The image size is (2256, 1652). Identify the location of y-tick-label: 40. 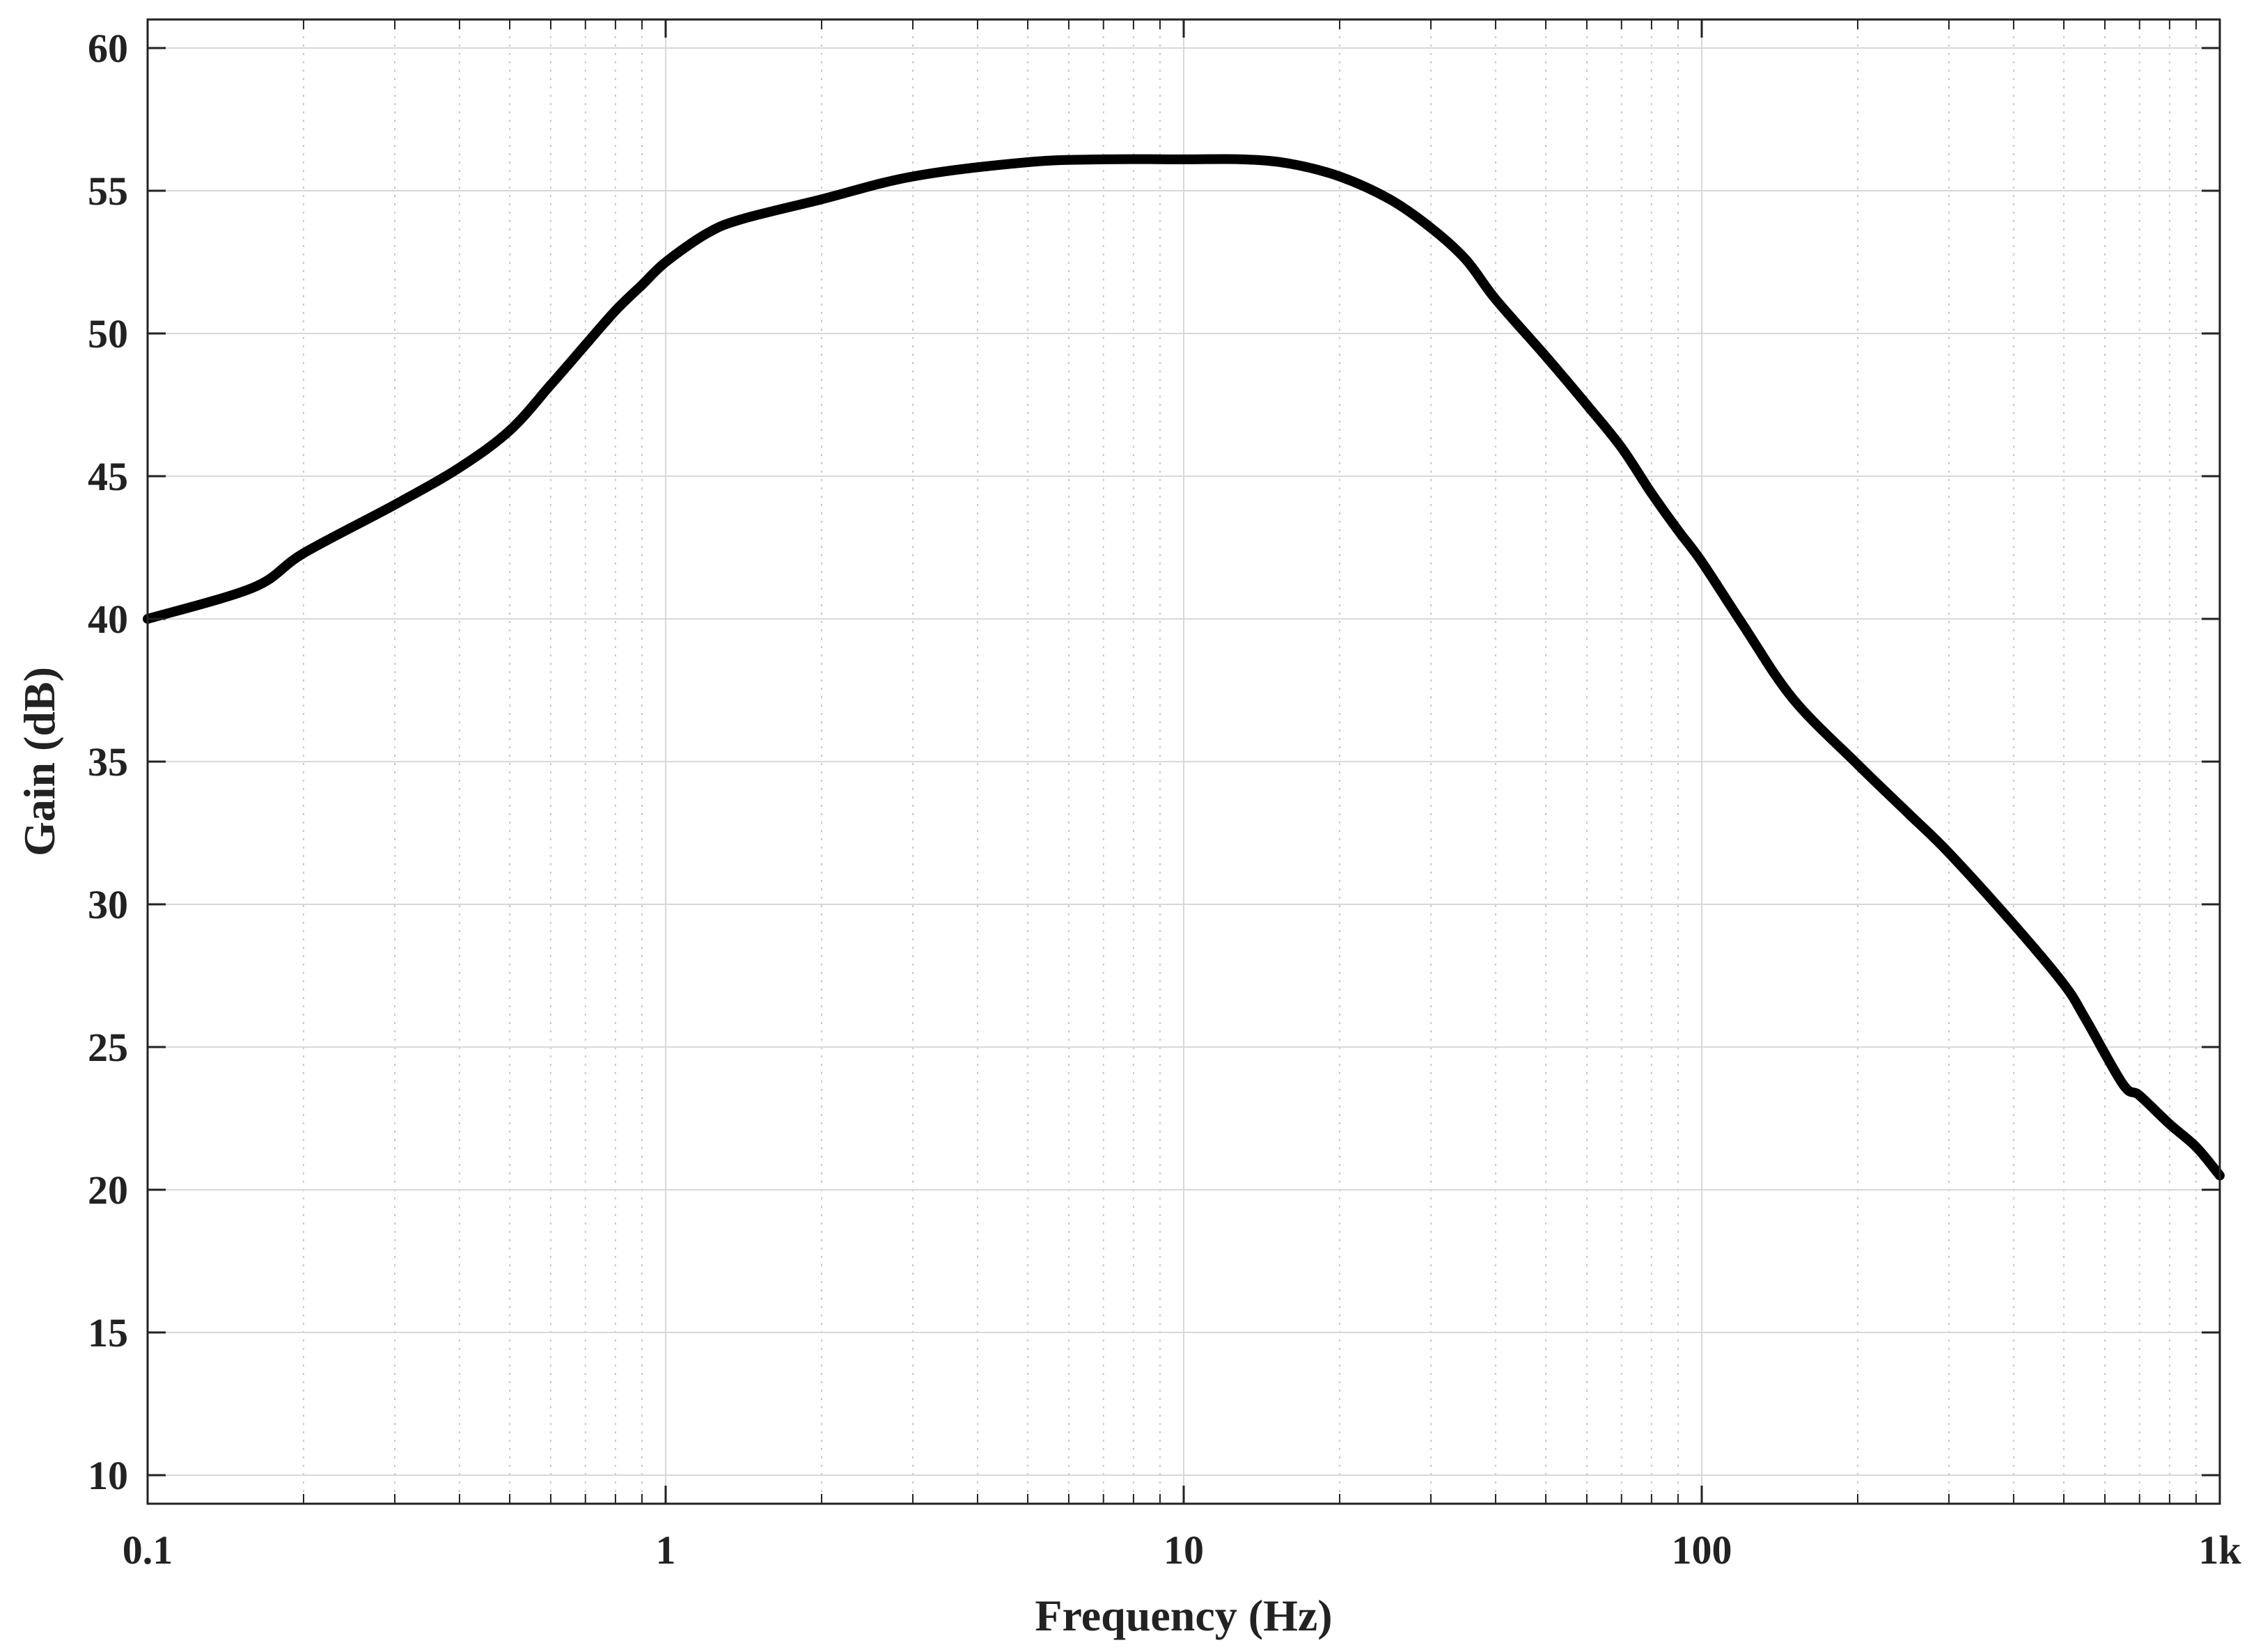
(108, 619).